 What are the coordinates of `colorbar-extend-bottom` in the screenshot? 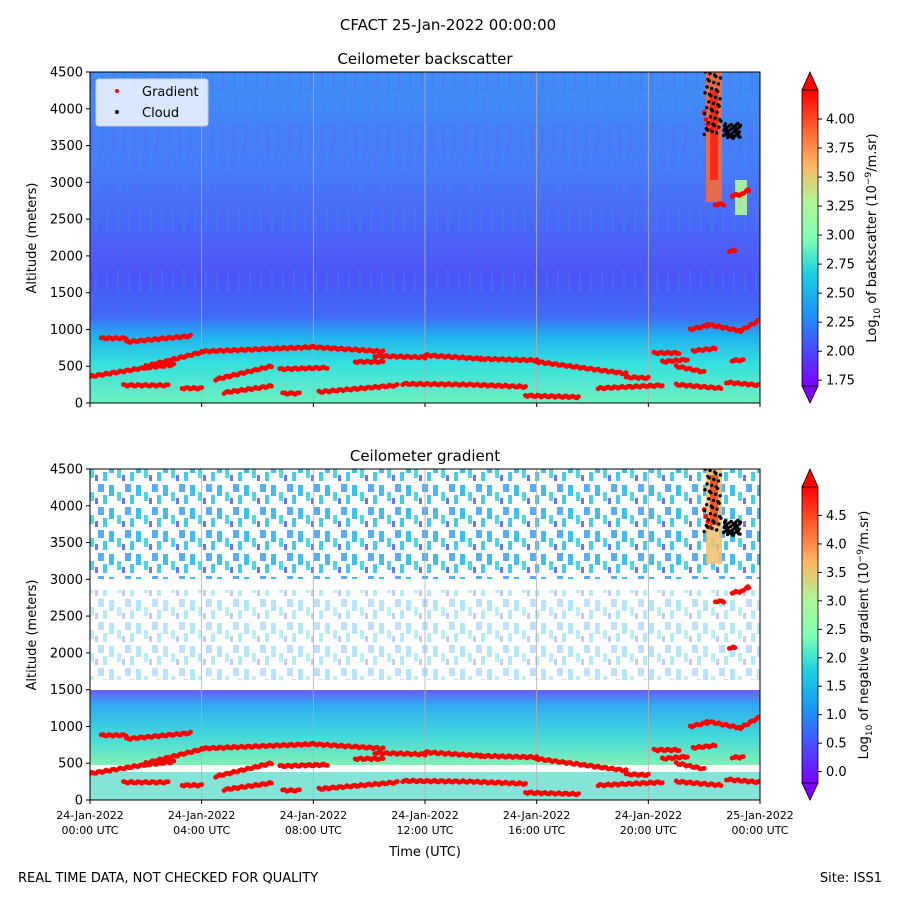 It's located at (810, 791).